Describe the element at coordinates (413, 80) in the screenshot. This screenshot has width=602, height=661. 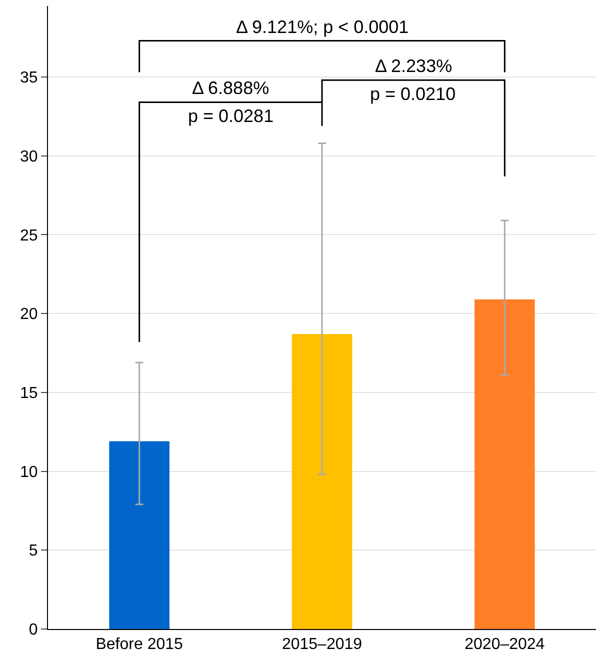
I see `annotation: Δ 2.233% p = 0.0210` at that location.